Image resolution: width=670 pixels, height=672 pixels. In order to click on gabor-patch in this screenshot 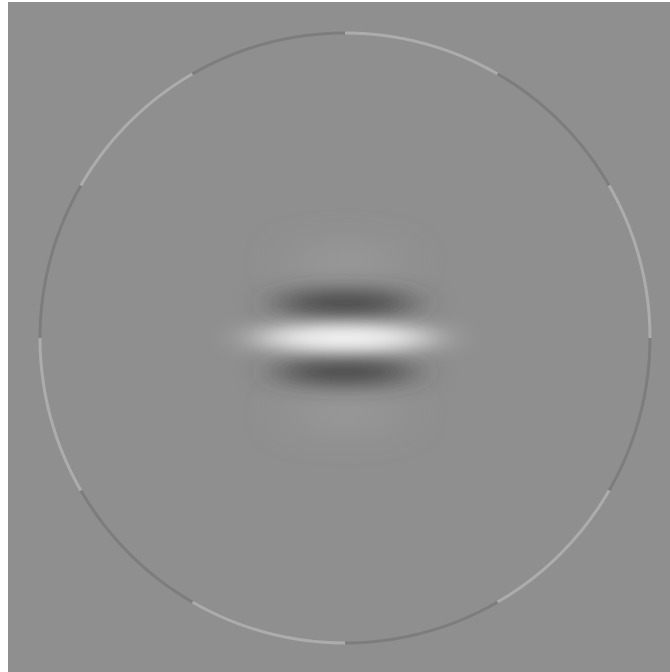, I will do `click(345, 338)`.